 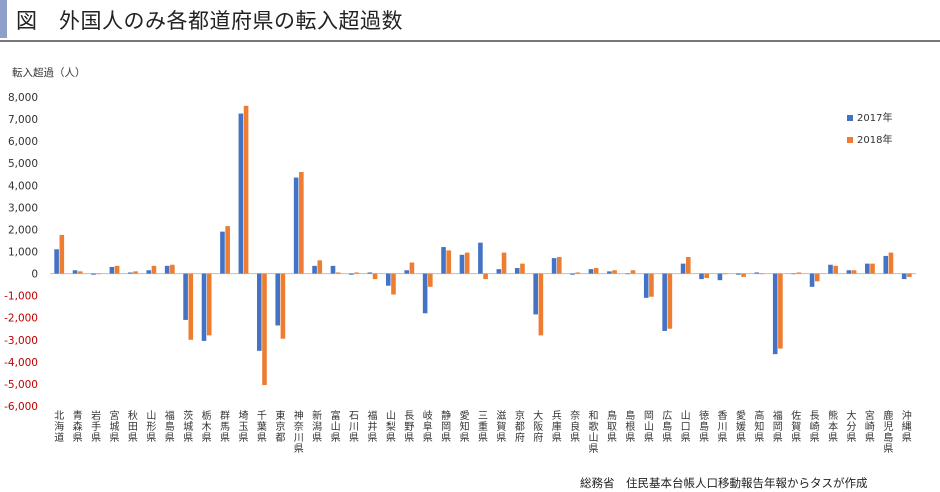 What do you see at coordinates (852, 426) in the screenshot?
I see `x-tick-label: 大分県` at bounding box center [852, 426].